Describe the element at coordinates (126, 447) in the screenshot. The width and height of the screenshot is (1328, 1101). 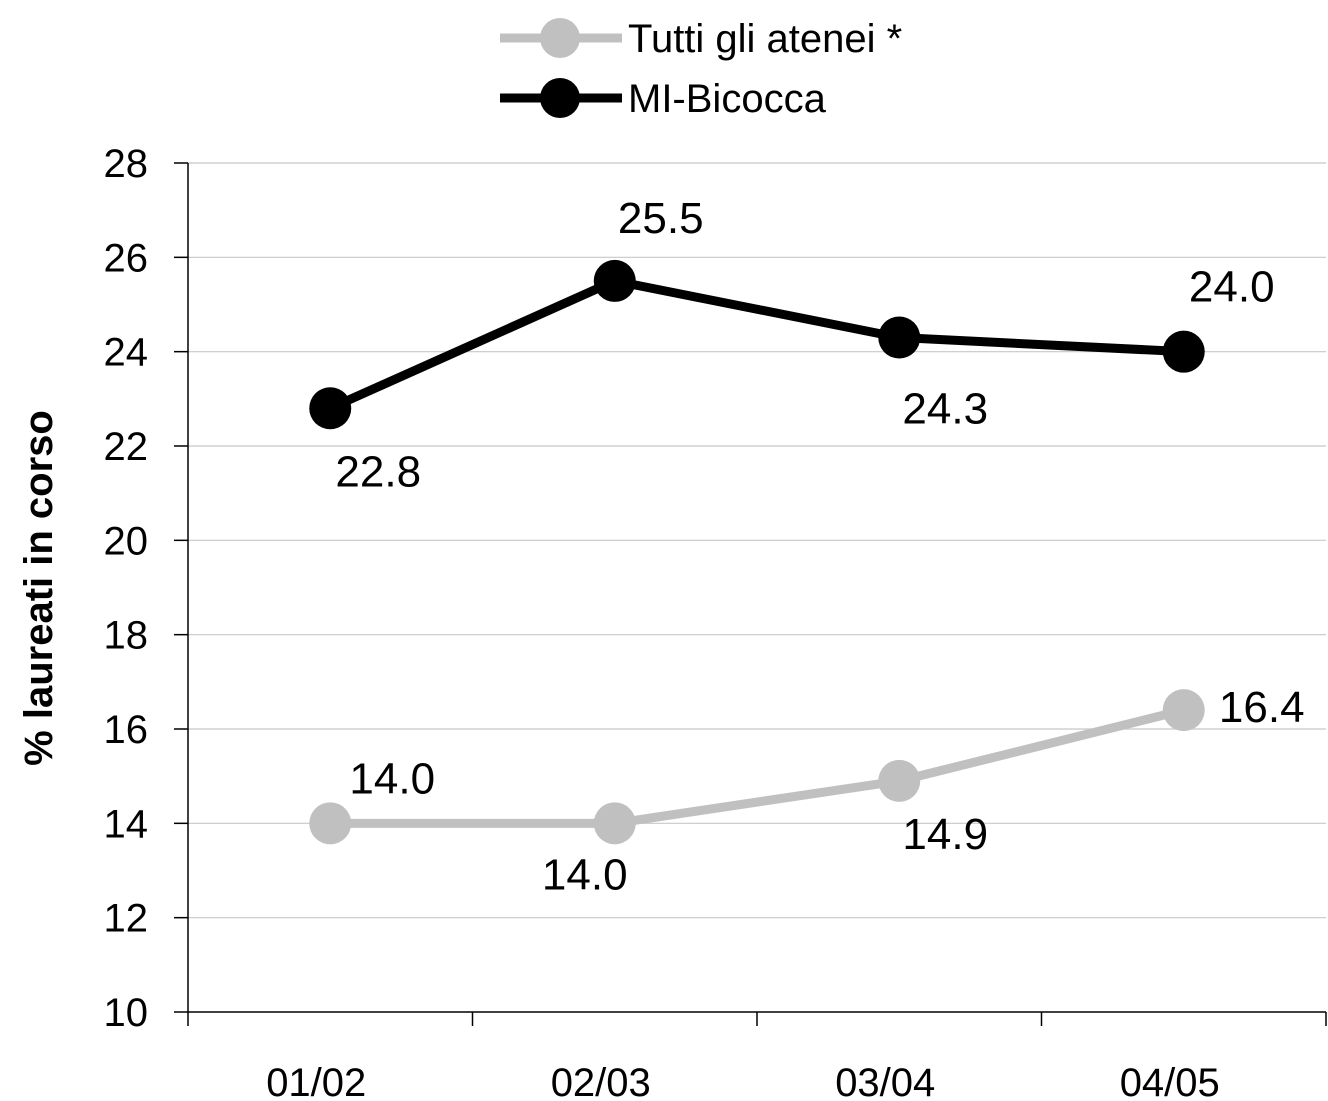
I see `y-tick-label: 22` at that location.